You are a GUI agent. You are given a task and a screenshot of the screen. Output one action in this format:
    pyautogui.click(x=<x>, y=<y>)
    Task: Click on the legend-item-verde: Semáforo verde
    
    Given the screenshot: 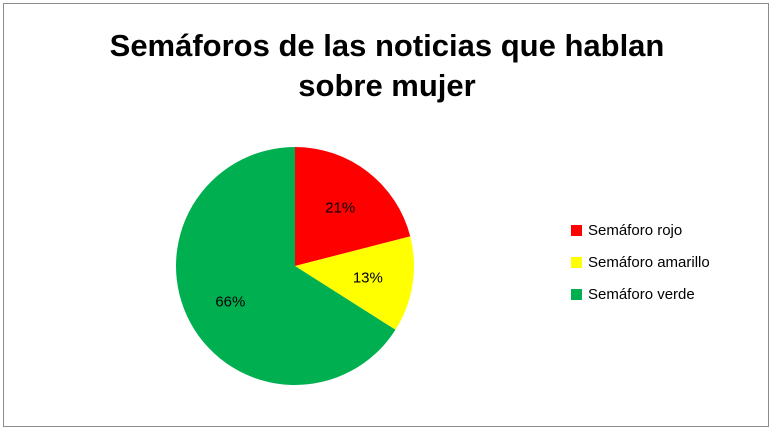 What is the action you would take?
    pyautogui.click(x=640, y=294)
    